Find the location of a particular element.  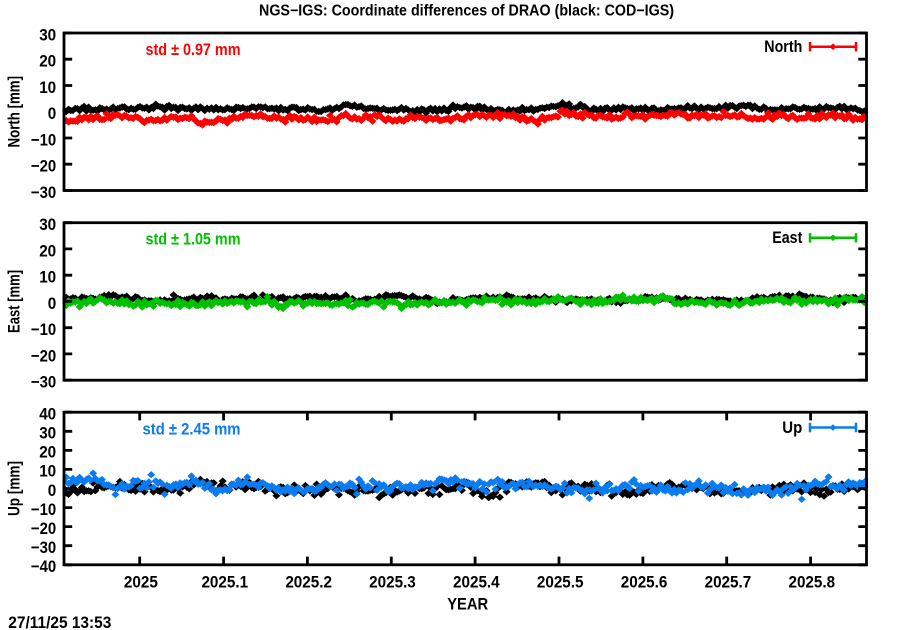

svg-text: std ± 1.05 mm is located at coordinates (193, 239).